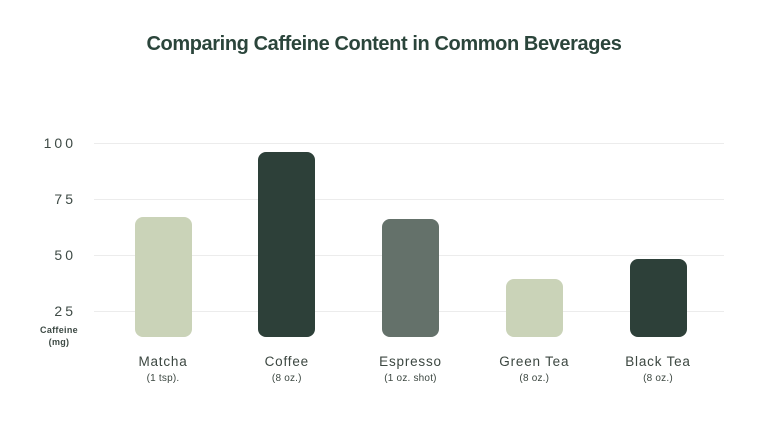  What do you see at coordinates (287, 369) in the screenshot?
I see `x-label-coffee: Coffee (8 oz.)` at bounding box center [287, 369].